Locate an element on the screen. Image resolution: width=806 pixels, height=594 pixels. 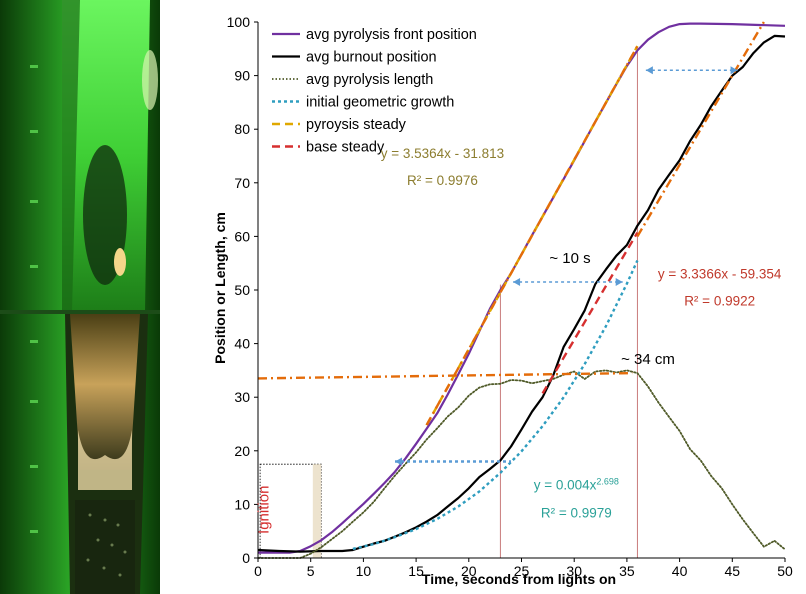
y-tick-label: 30 is located at coordinates (242, 397).